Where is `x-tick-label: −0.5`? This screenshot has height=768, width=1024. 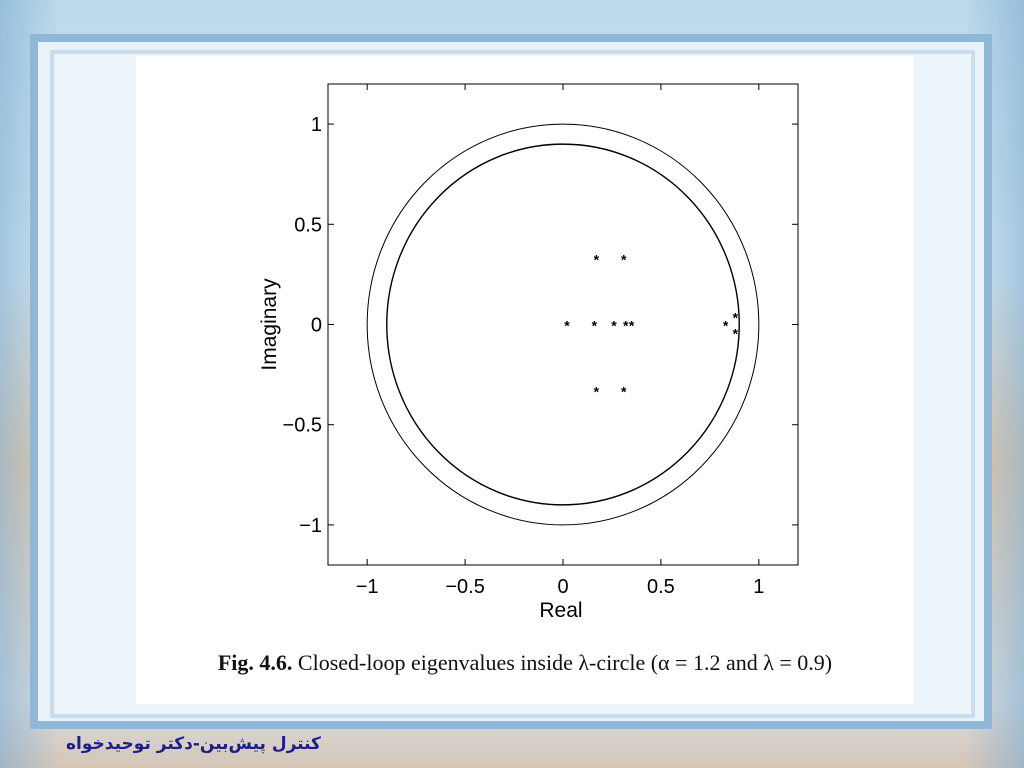
x-tick-label: −0.5 is located at coordinates (464, 587).